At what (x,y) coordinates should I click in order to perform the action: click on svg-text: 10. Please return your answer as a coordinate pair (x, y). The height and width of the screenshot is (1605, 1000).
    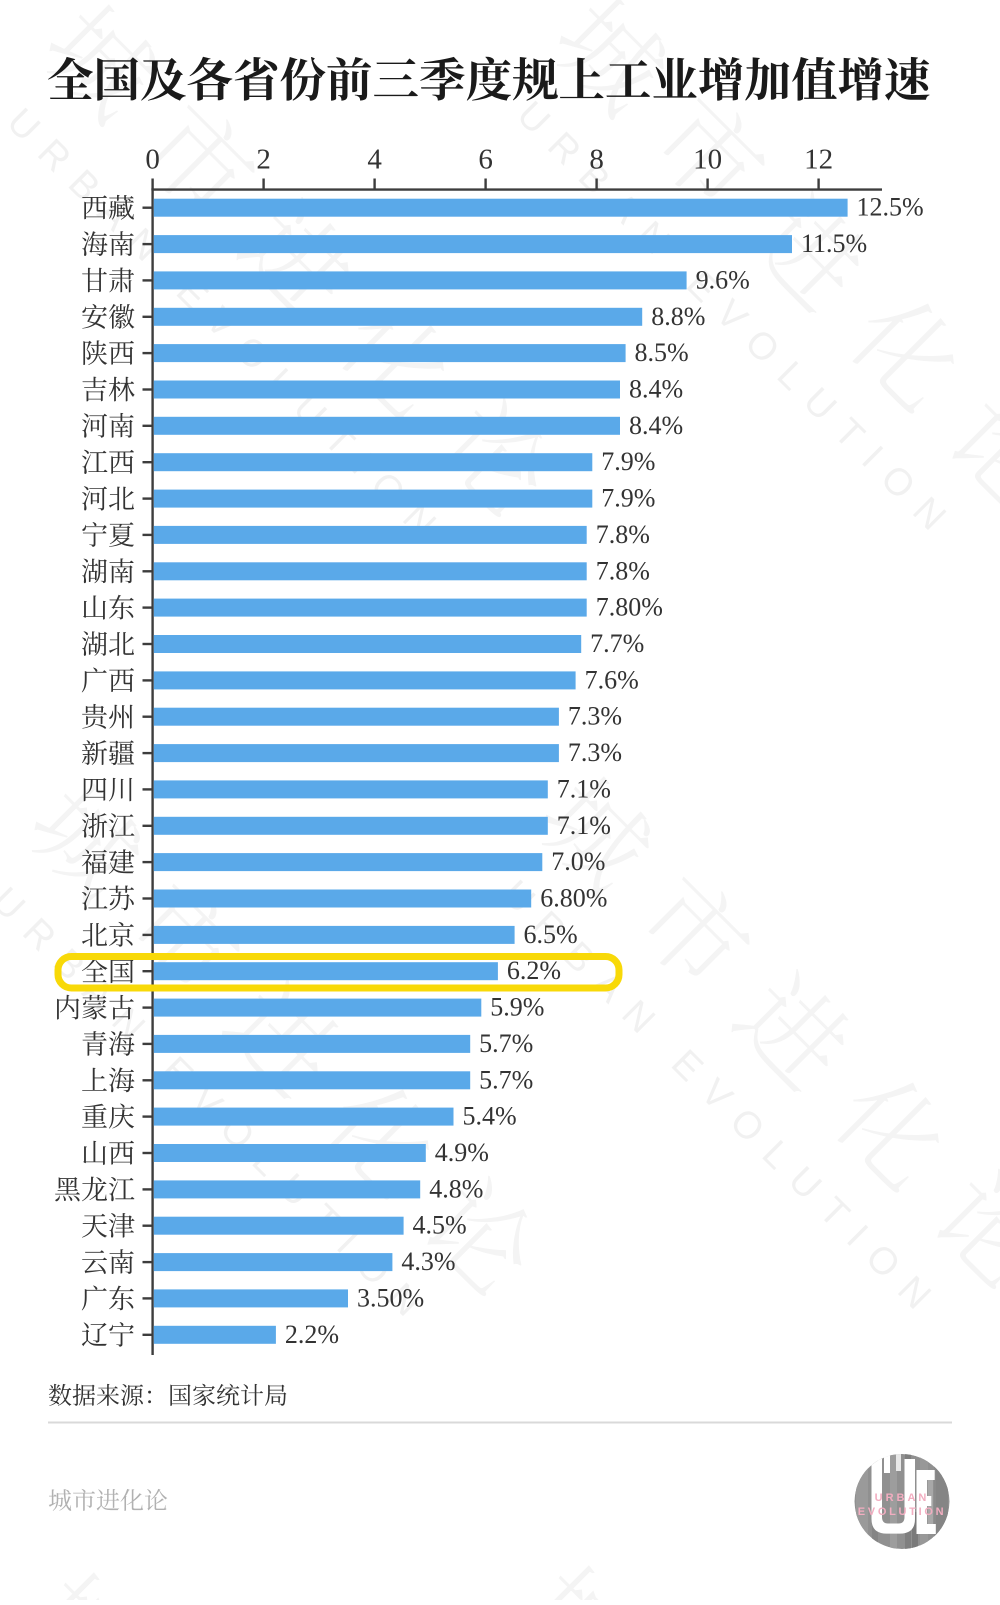
    Looking at the image, I should click on (707, 159).